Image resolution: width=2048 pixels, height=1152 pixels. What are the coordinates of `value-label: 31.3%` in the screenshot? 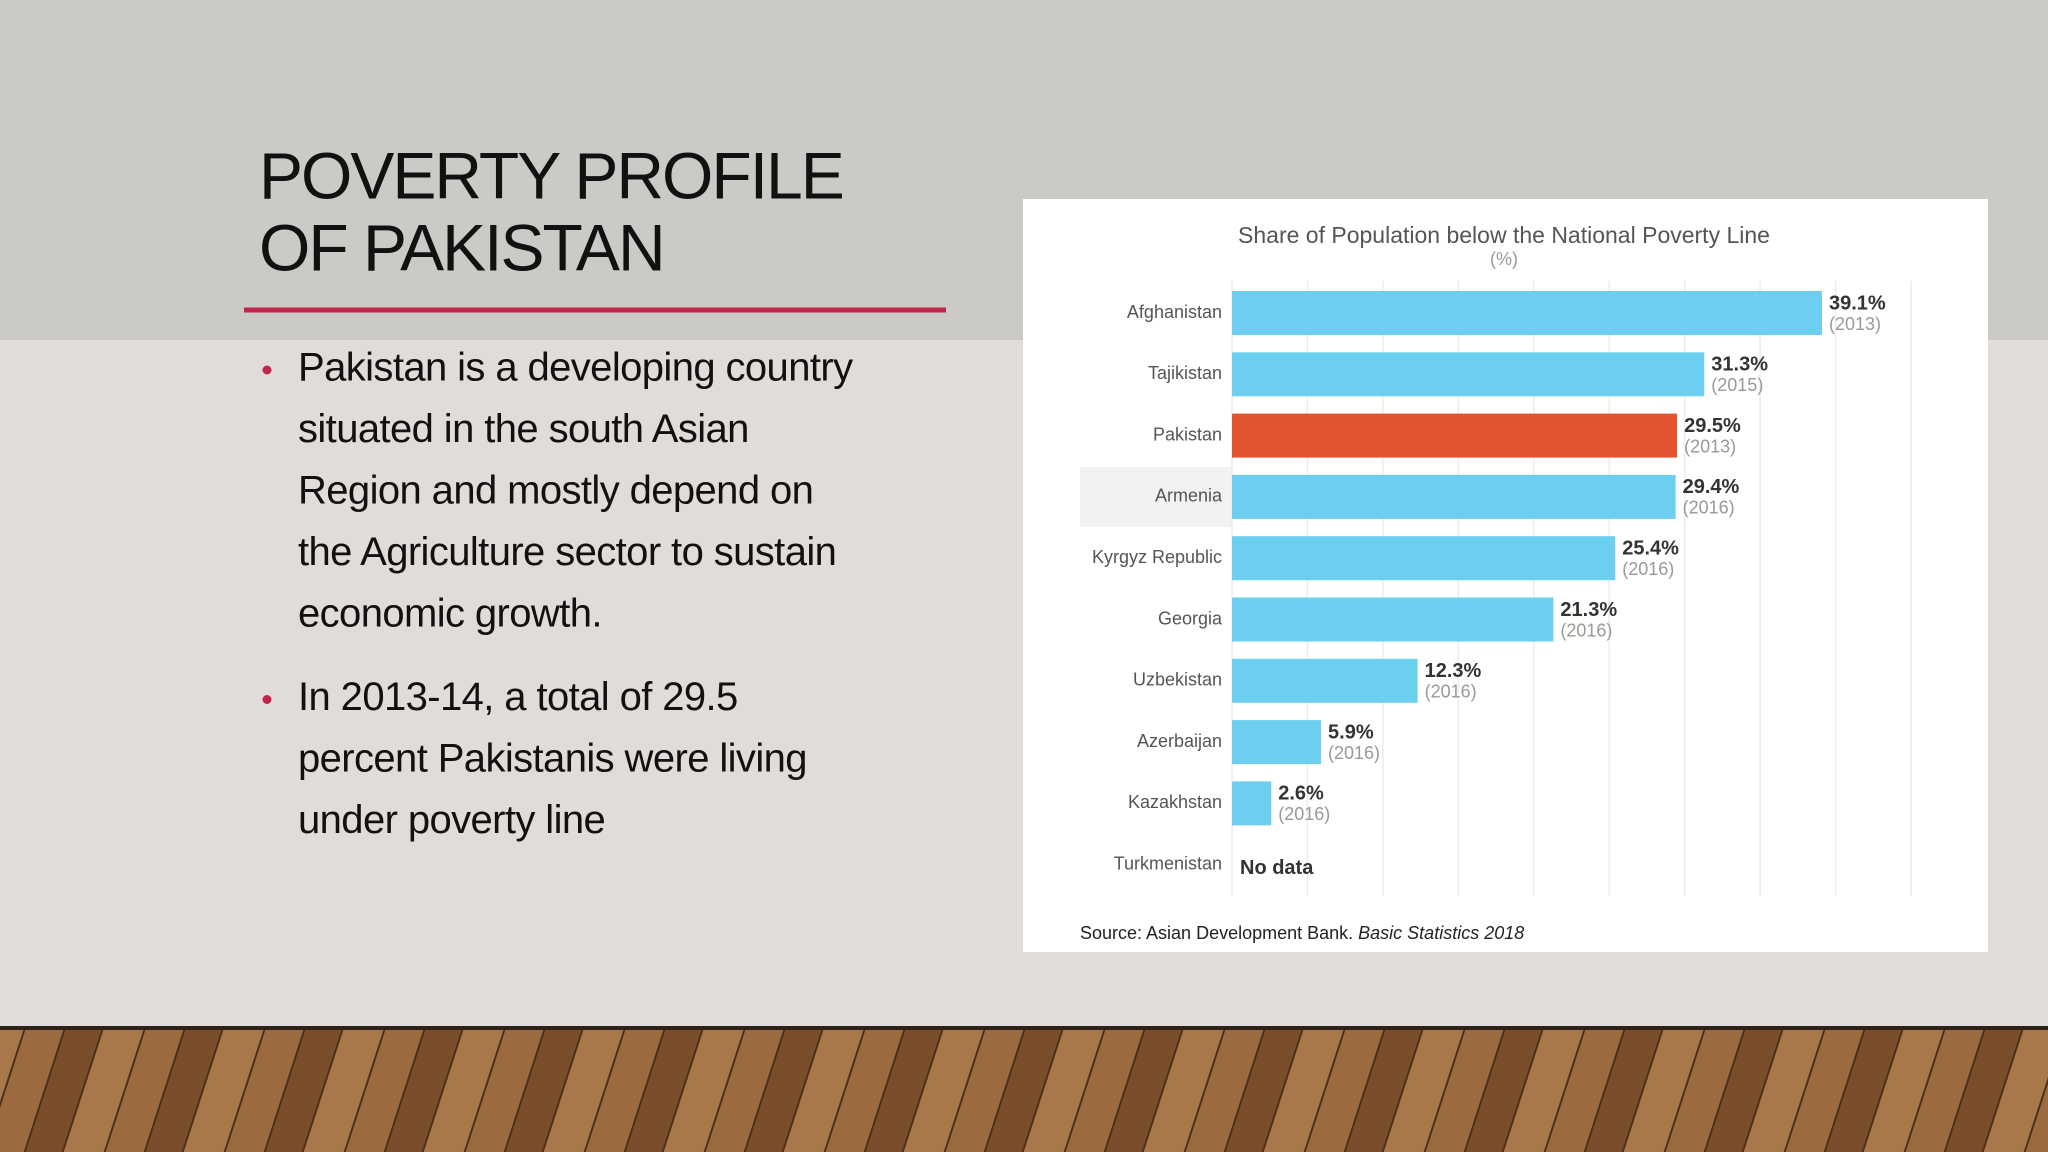 It's located at (1739, 365).